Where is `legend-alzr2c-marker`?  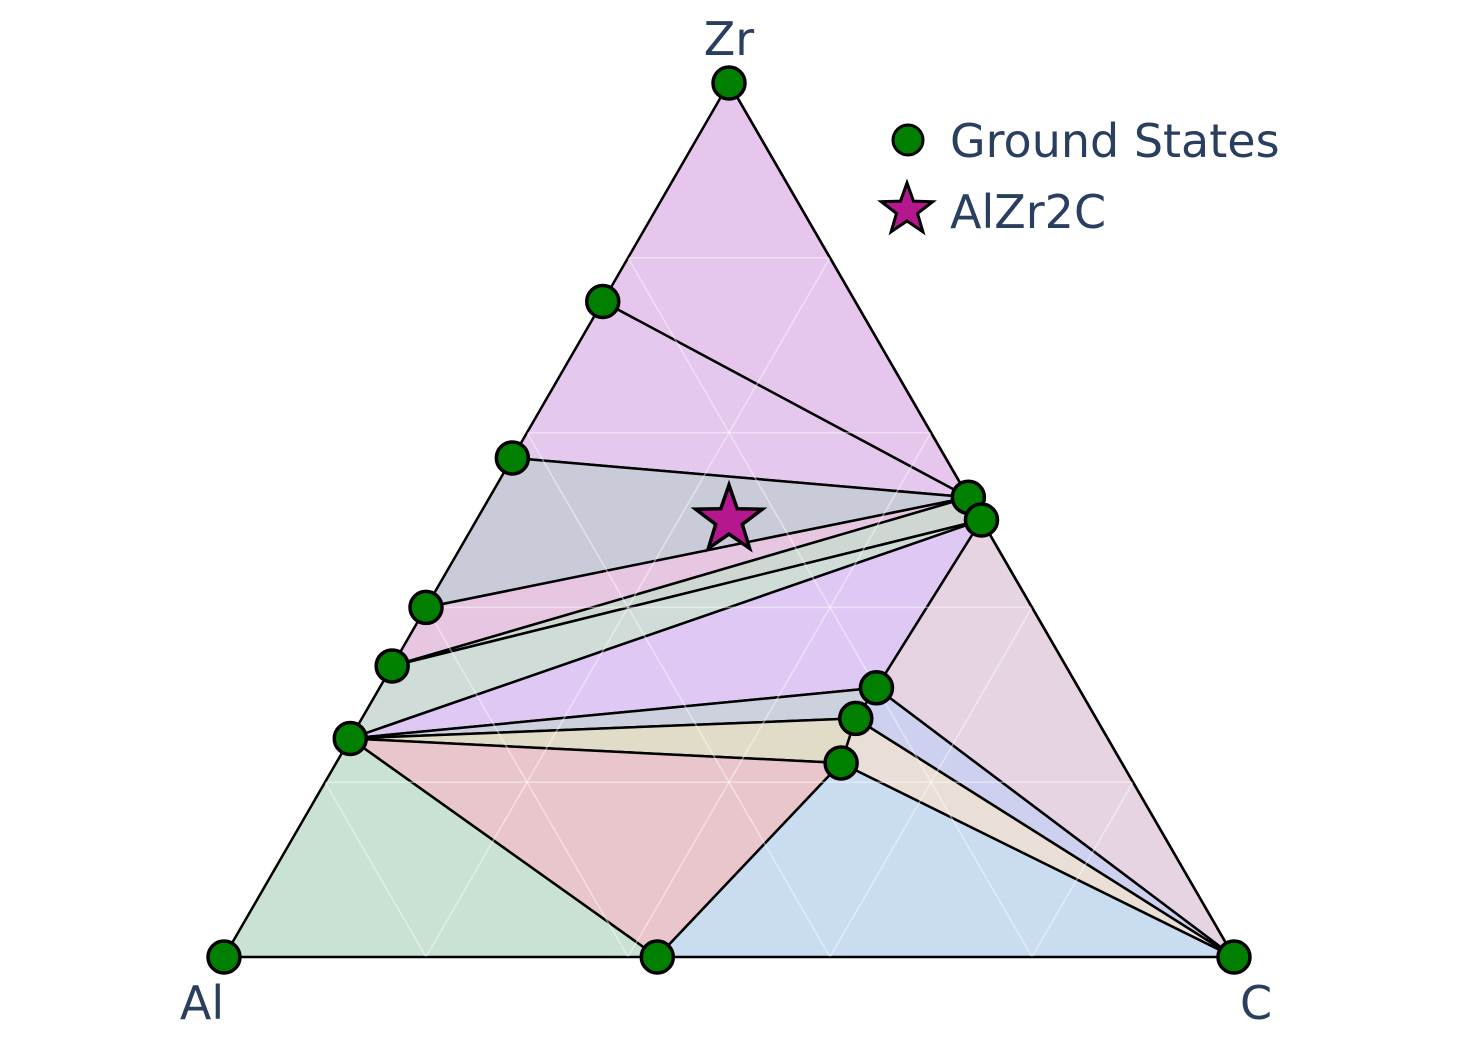
legend-alzr2c-marker is located at coordinates (907, 207).